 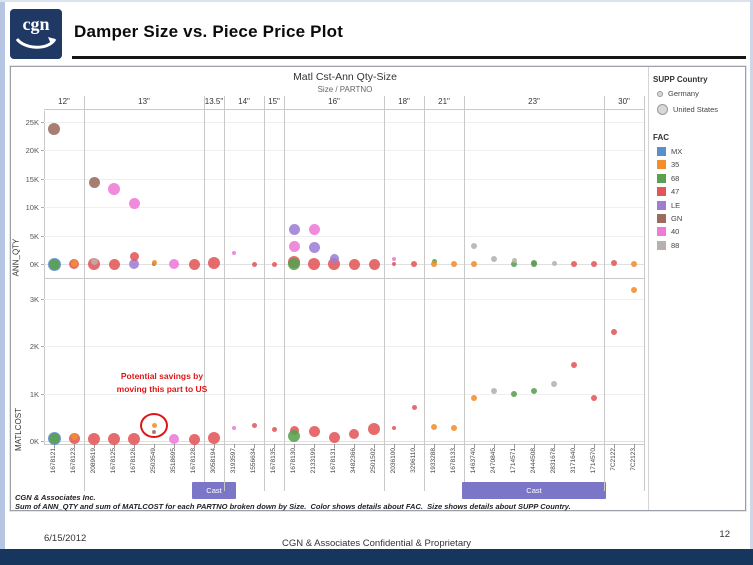 I want to click on title-underline, so click(x=409, y=57).